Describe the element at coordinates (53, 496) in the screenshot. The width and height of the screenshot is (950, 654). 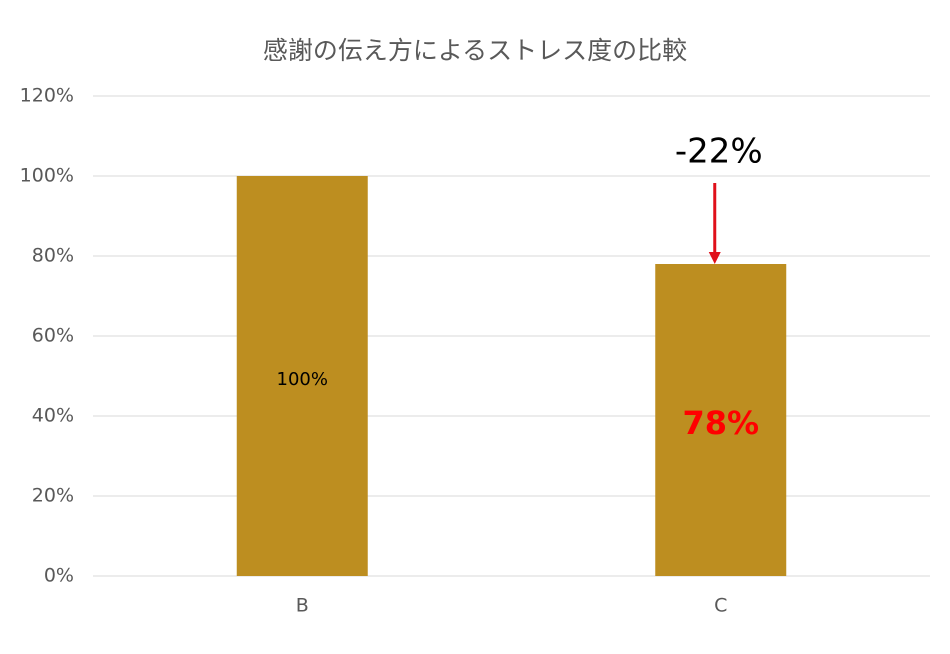
I see `y-tick-label: 20%` at that location.